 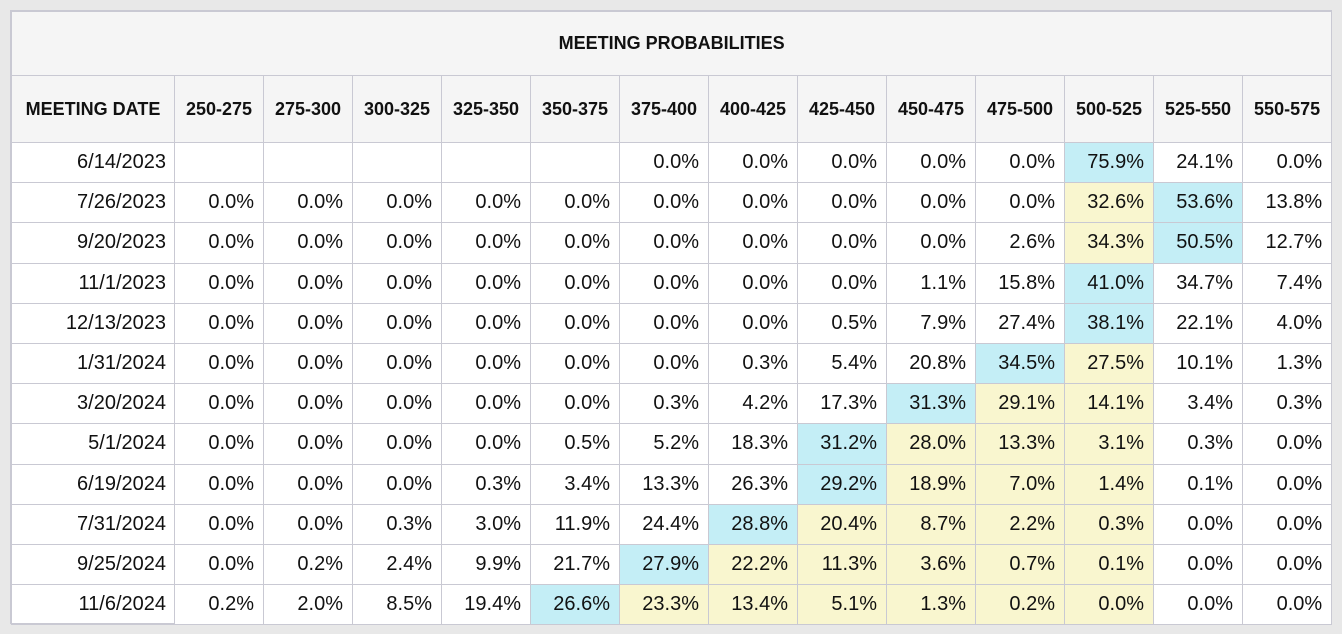 What do you see at coordinates (93, 605) in the screenshot?
I see `meeting-date-cell: 11/6/2024` at bounding box center [93, 605].